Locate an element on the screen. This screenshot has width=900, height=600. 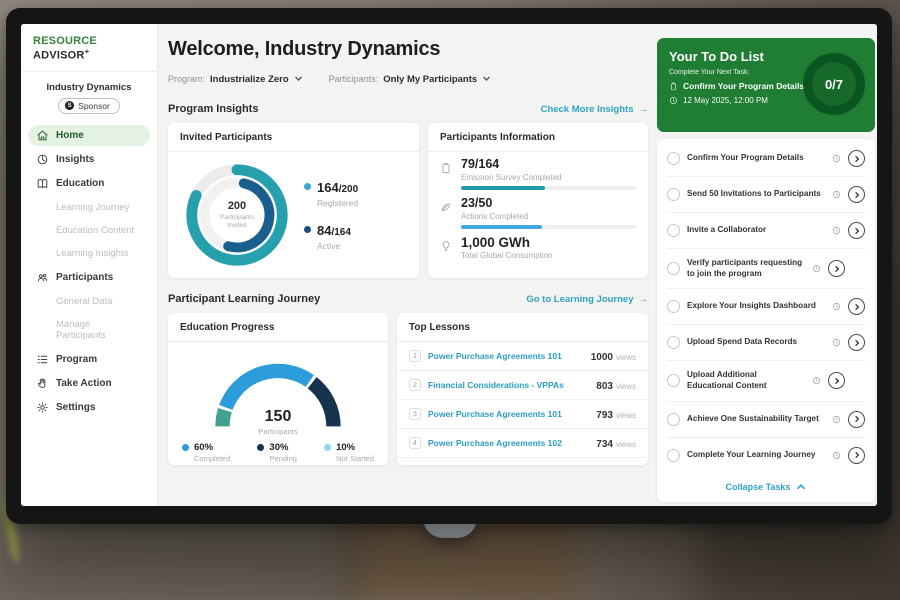
task-row: Confirm Your Program Details is located at coordinates (766, 159).